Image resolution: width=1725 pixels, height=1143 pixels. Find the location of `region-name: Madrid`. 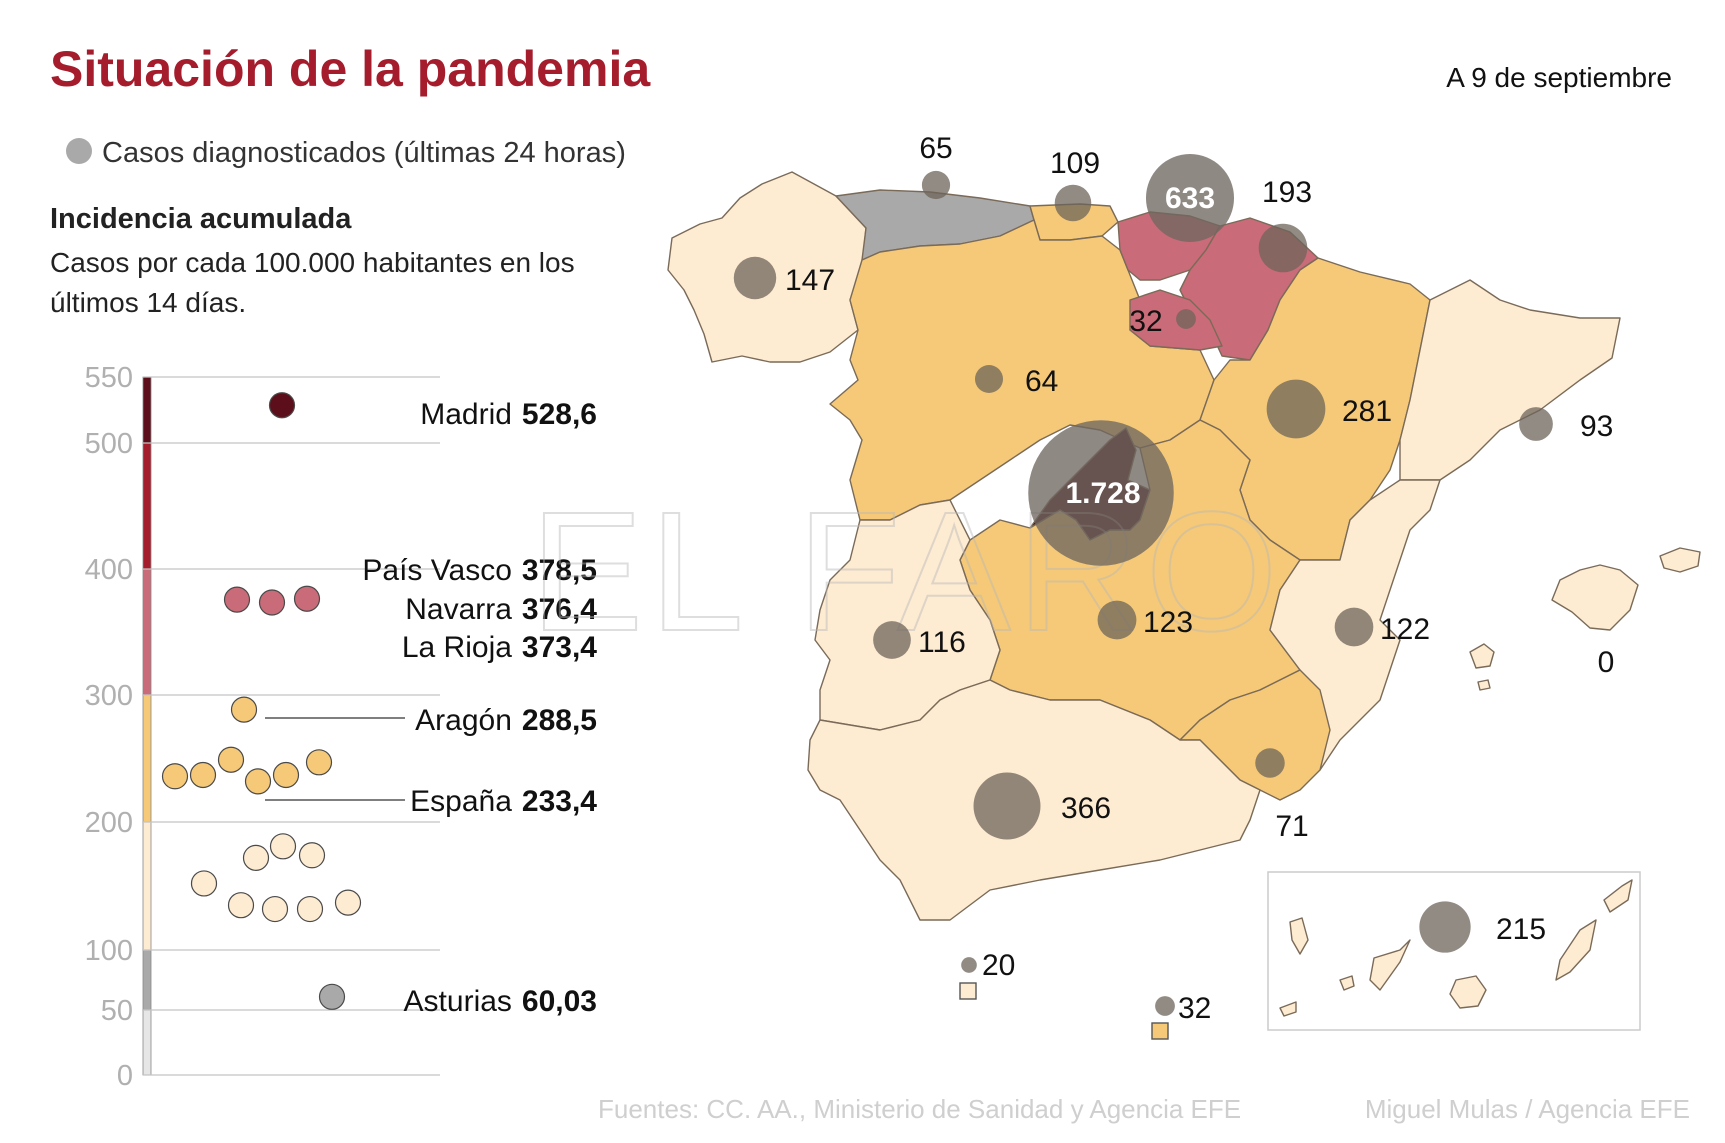

region-name: Madrid is located at coordinates (466, 414).